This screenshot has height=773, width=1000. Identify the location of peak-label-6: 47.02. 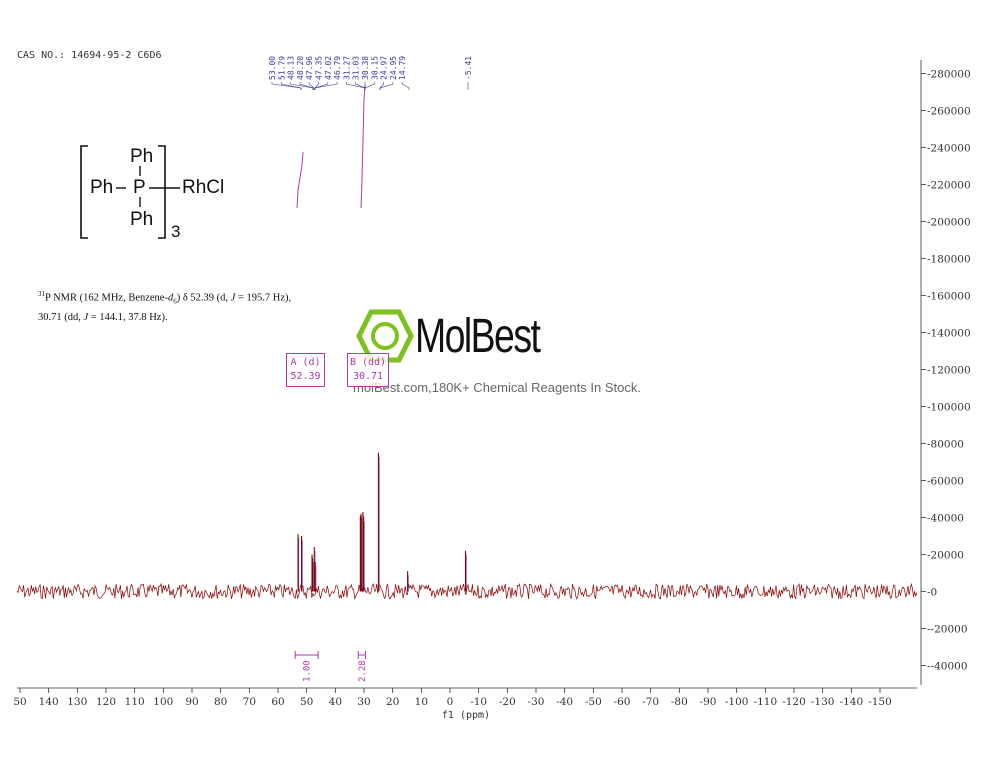
(328, 68).